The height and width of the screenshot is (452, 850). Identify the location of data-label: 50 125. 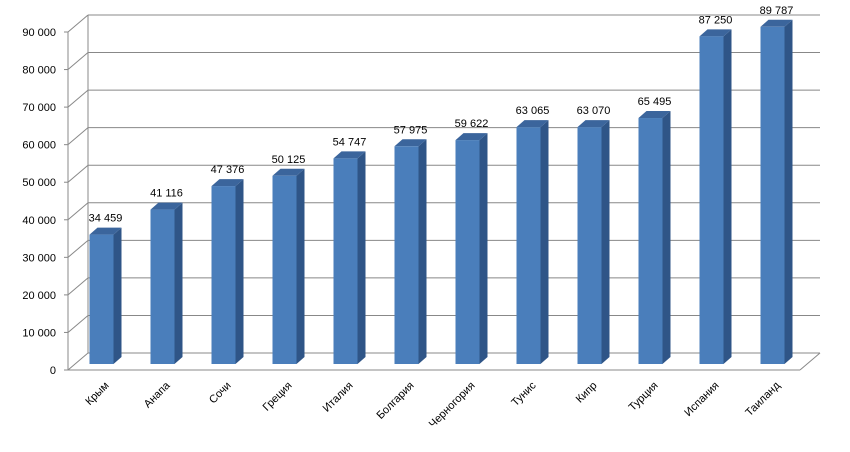
(289, 160).